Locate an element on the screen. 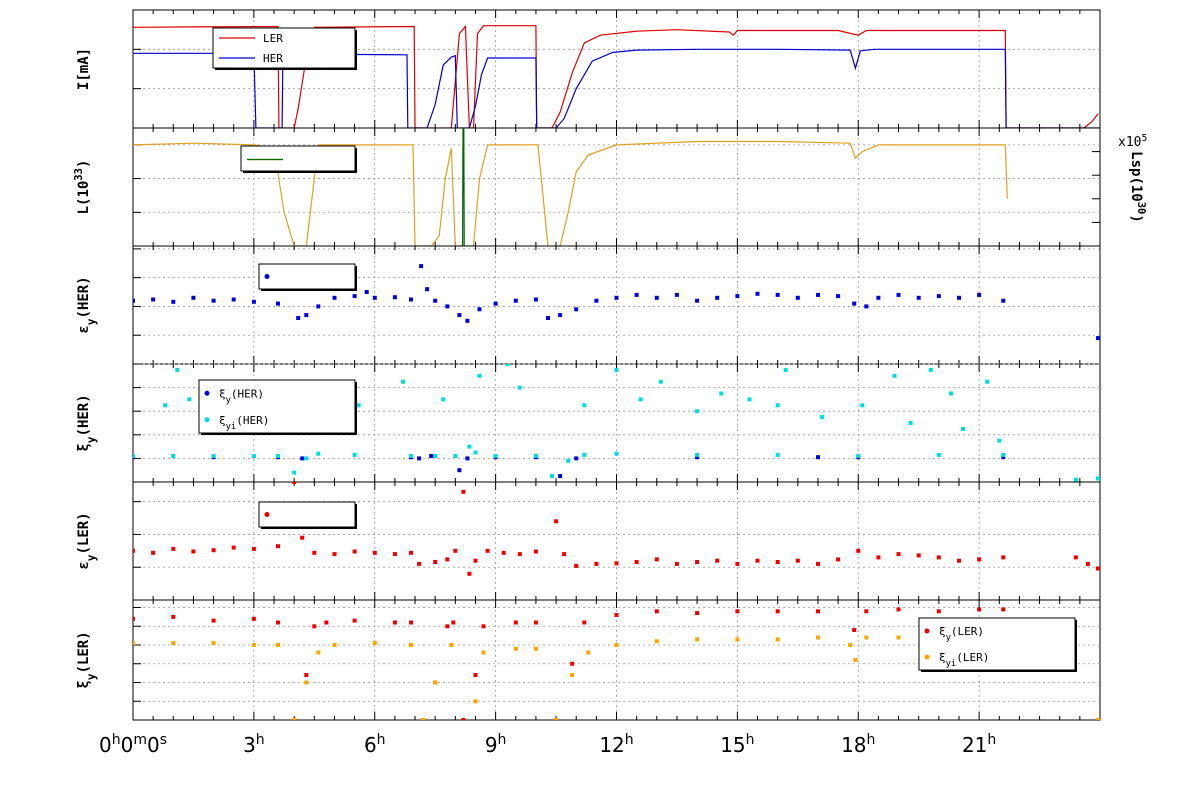 The height and width of the screenshot is (798, 1200). x-tick-label: 3h is located at coordinates (254, 744).